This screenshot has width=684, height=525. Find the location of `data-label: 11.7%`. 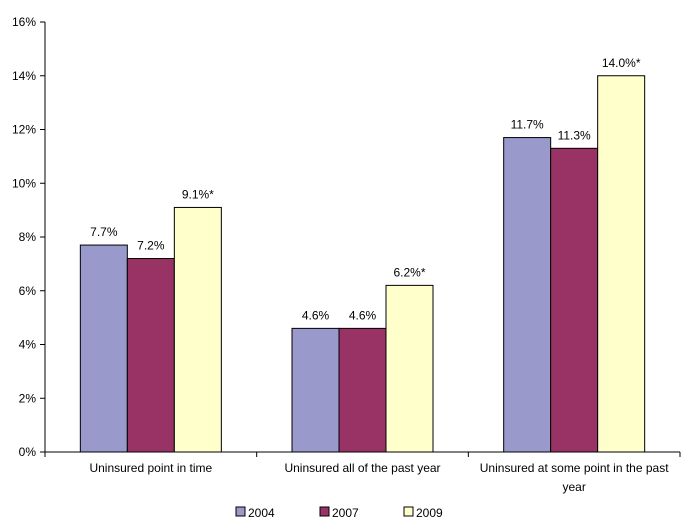

data-label: 11.7% is located at coordinates (527, 125).